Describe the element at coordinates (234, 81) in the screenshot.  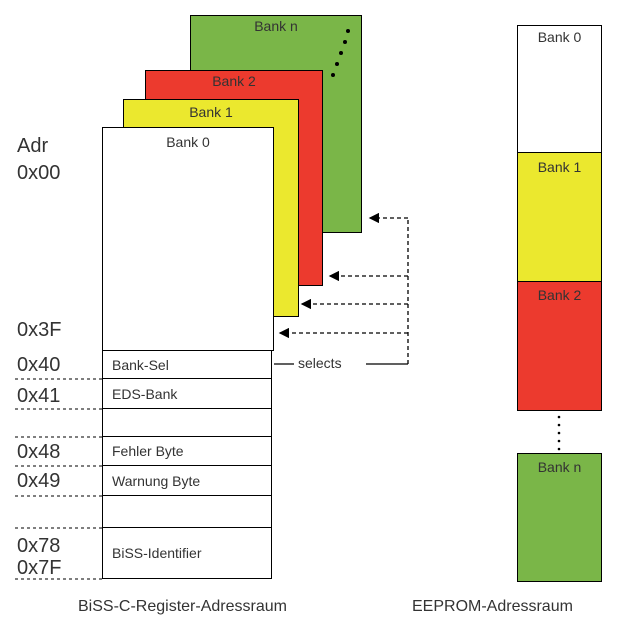
I see `bank-2-label: Bank 2` at that location.